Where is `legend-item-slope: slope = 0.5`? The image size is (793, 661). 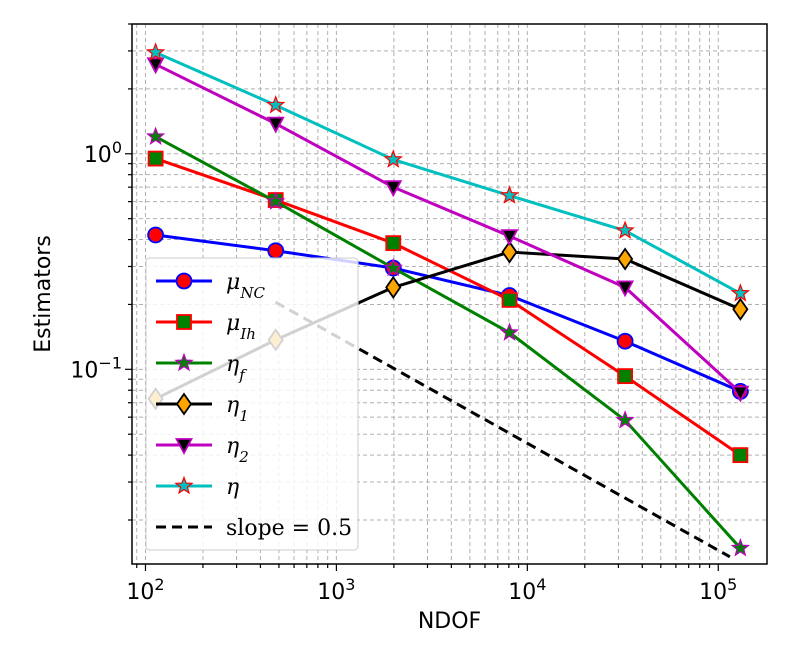
legend-item-slope: slope = 0.5 is located at coordinates (254, 528).